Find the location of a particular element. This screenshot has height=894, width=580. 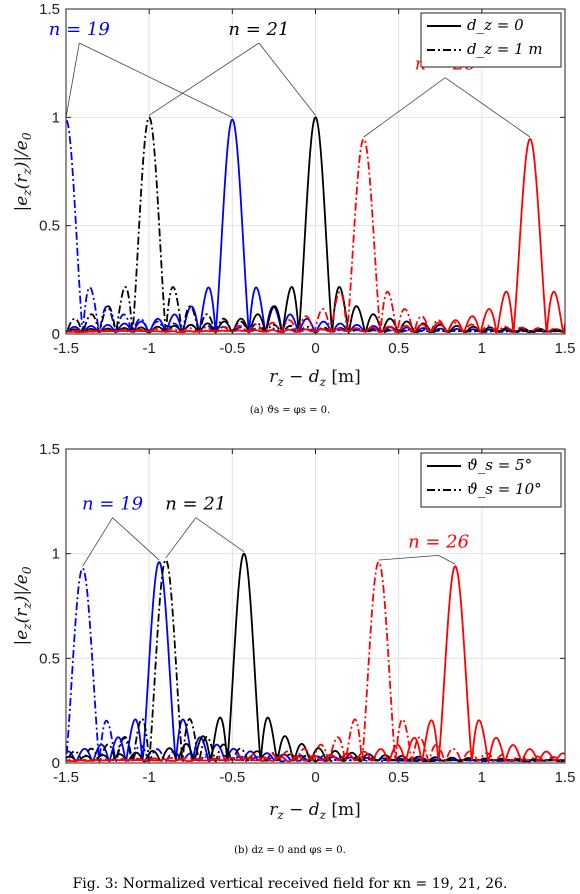

subcaption-b: (b) dz = 0 and φs = 0. is located at coordinates (290, 850).